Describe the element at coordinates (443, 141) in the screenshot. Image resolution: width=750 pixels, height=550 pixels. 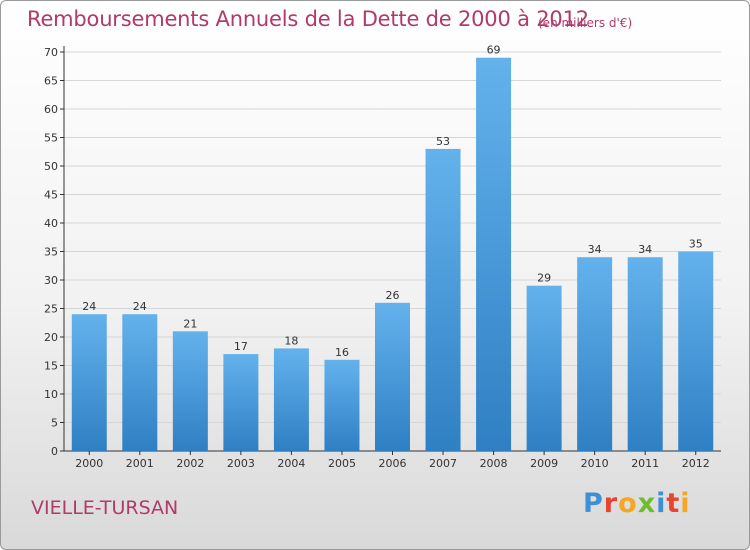
I see `bar-value-label: 53` at that location.